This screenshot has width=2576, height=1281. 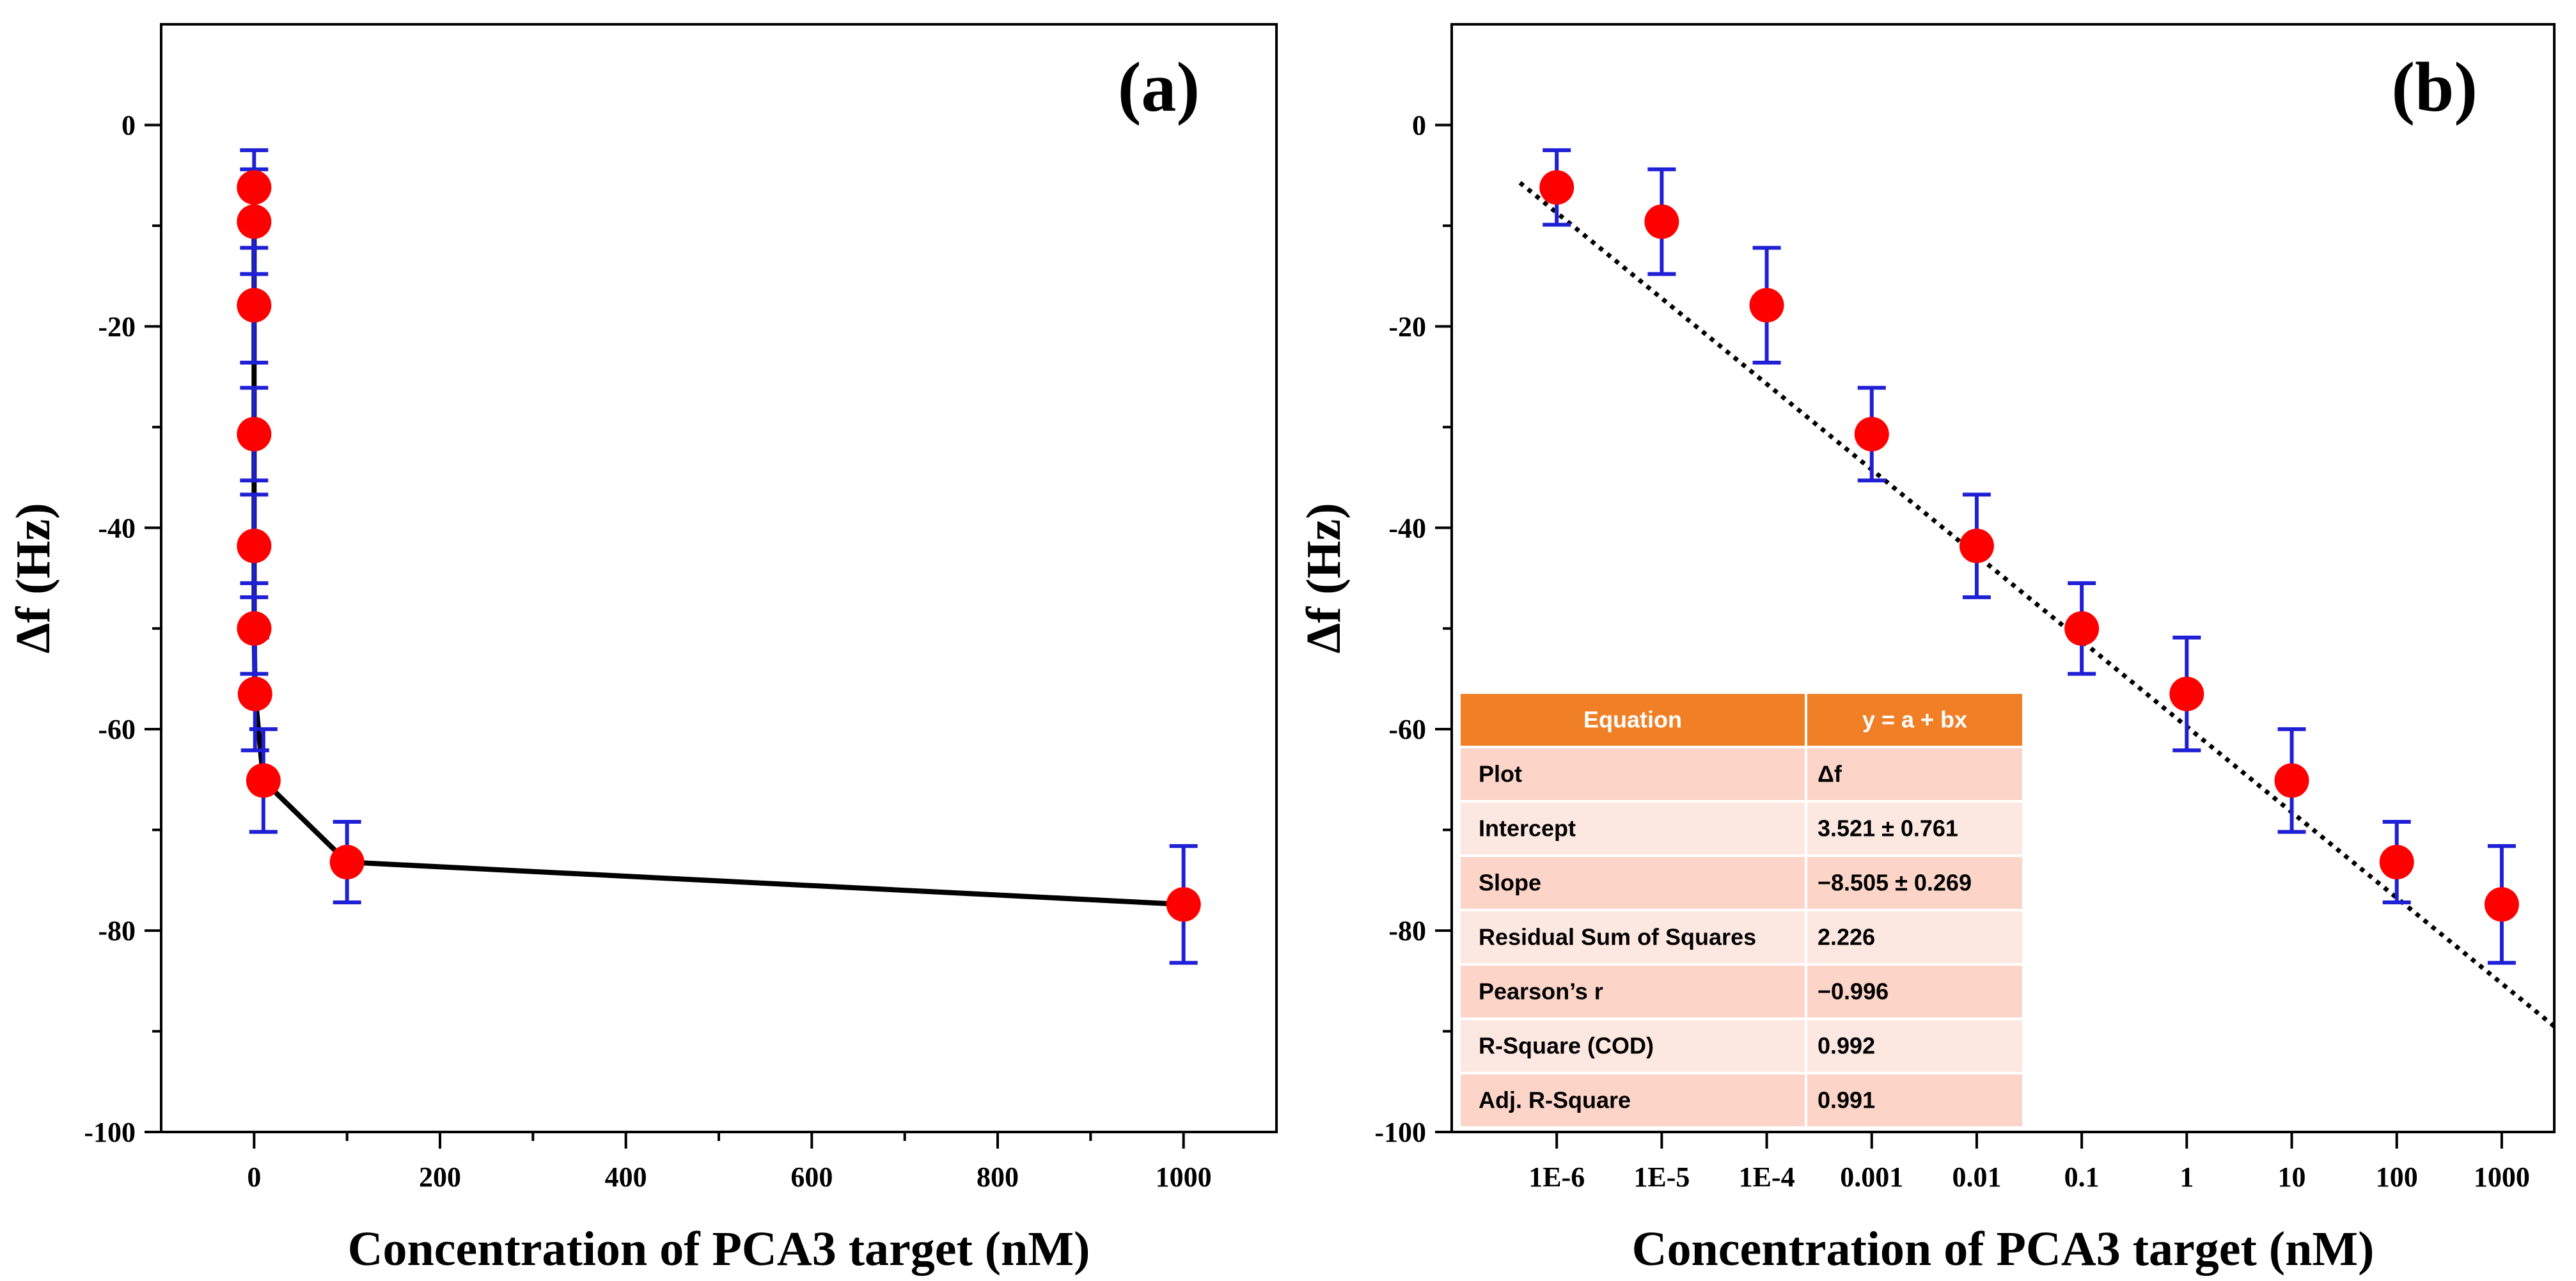 What do you see at coordinates (1976, 1177) in the screenshot?
I see `x-tick-label: 0.01` at bounding box center [1976, 1177].